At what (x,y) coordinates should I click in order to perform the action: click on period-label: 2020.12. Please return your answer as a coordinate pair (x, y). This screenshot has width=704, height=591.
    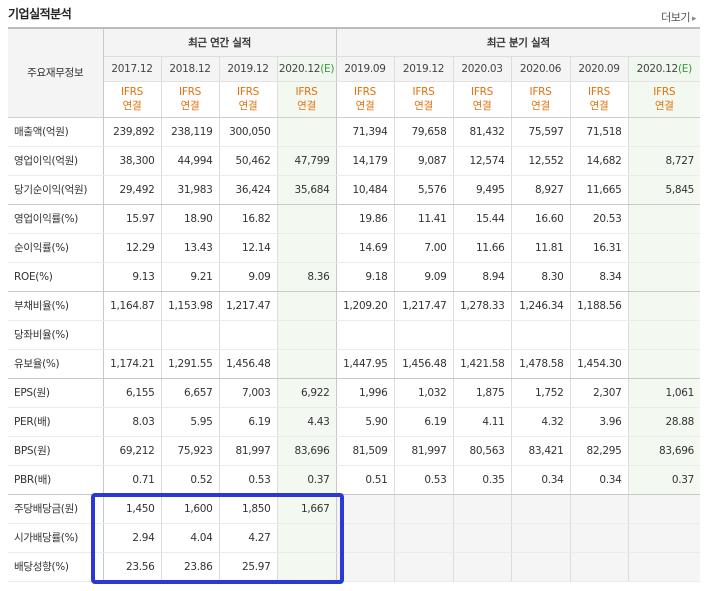
    Looking at the image, I should click on (657, 68).